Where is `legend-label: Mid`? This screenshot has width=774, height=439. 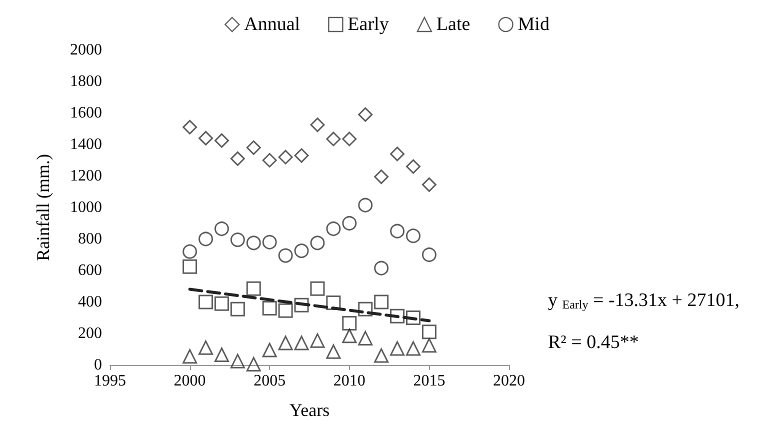 legend-label: Mid is located at coordinates (534, 24).